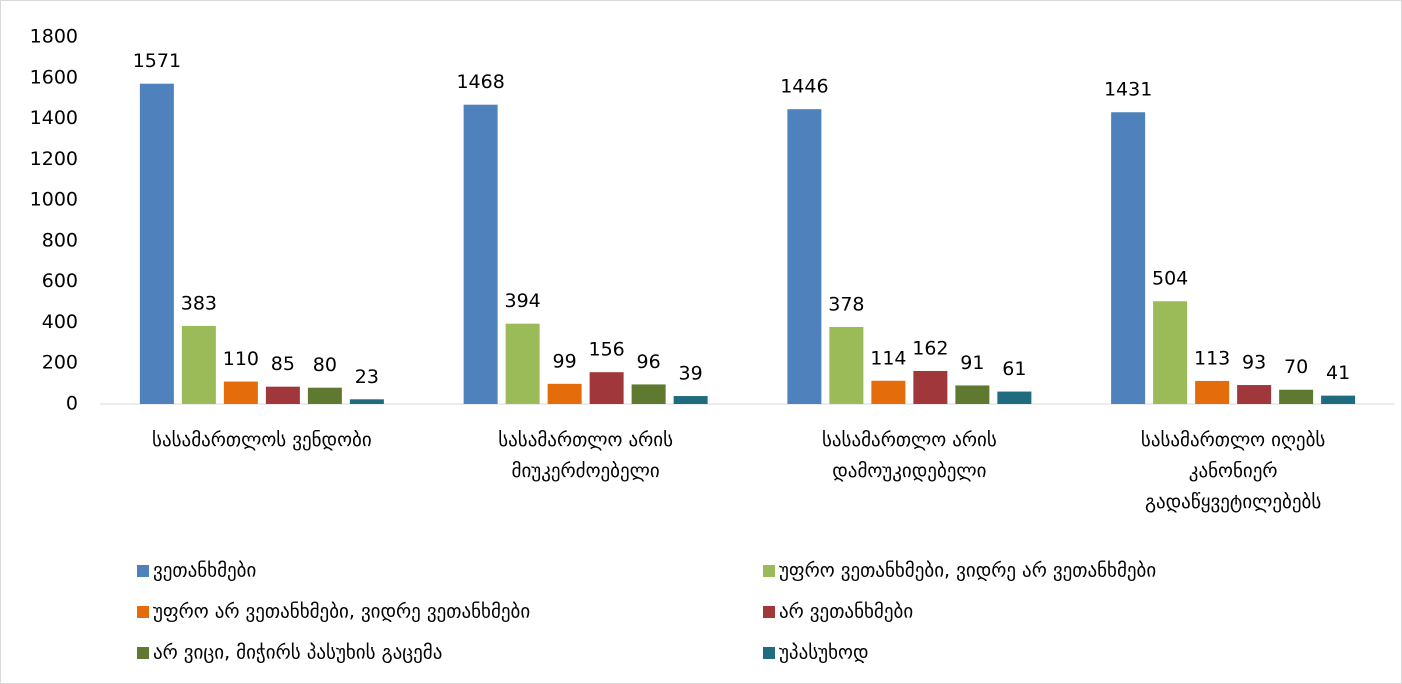  What do you see at coordinates (480, 82) in the screenshot?
I see `data-label: 1468` at bounding box center [480, 82].